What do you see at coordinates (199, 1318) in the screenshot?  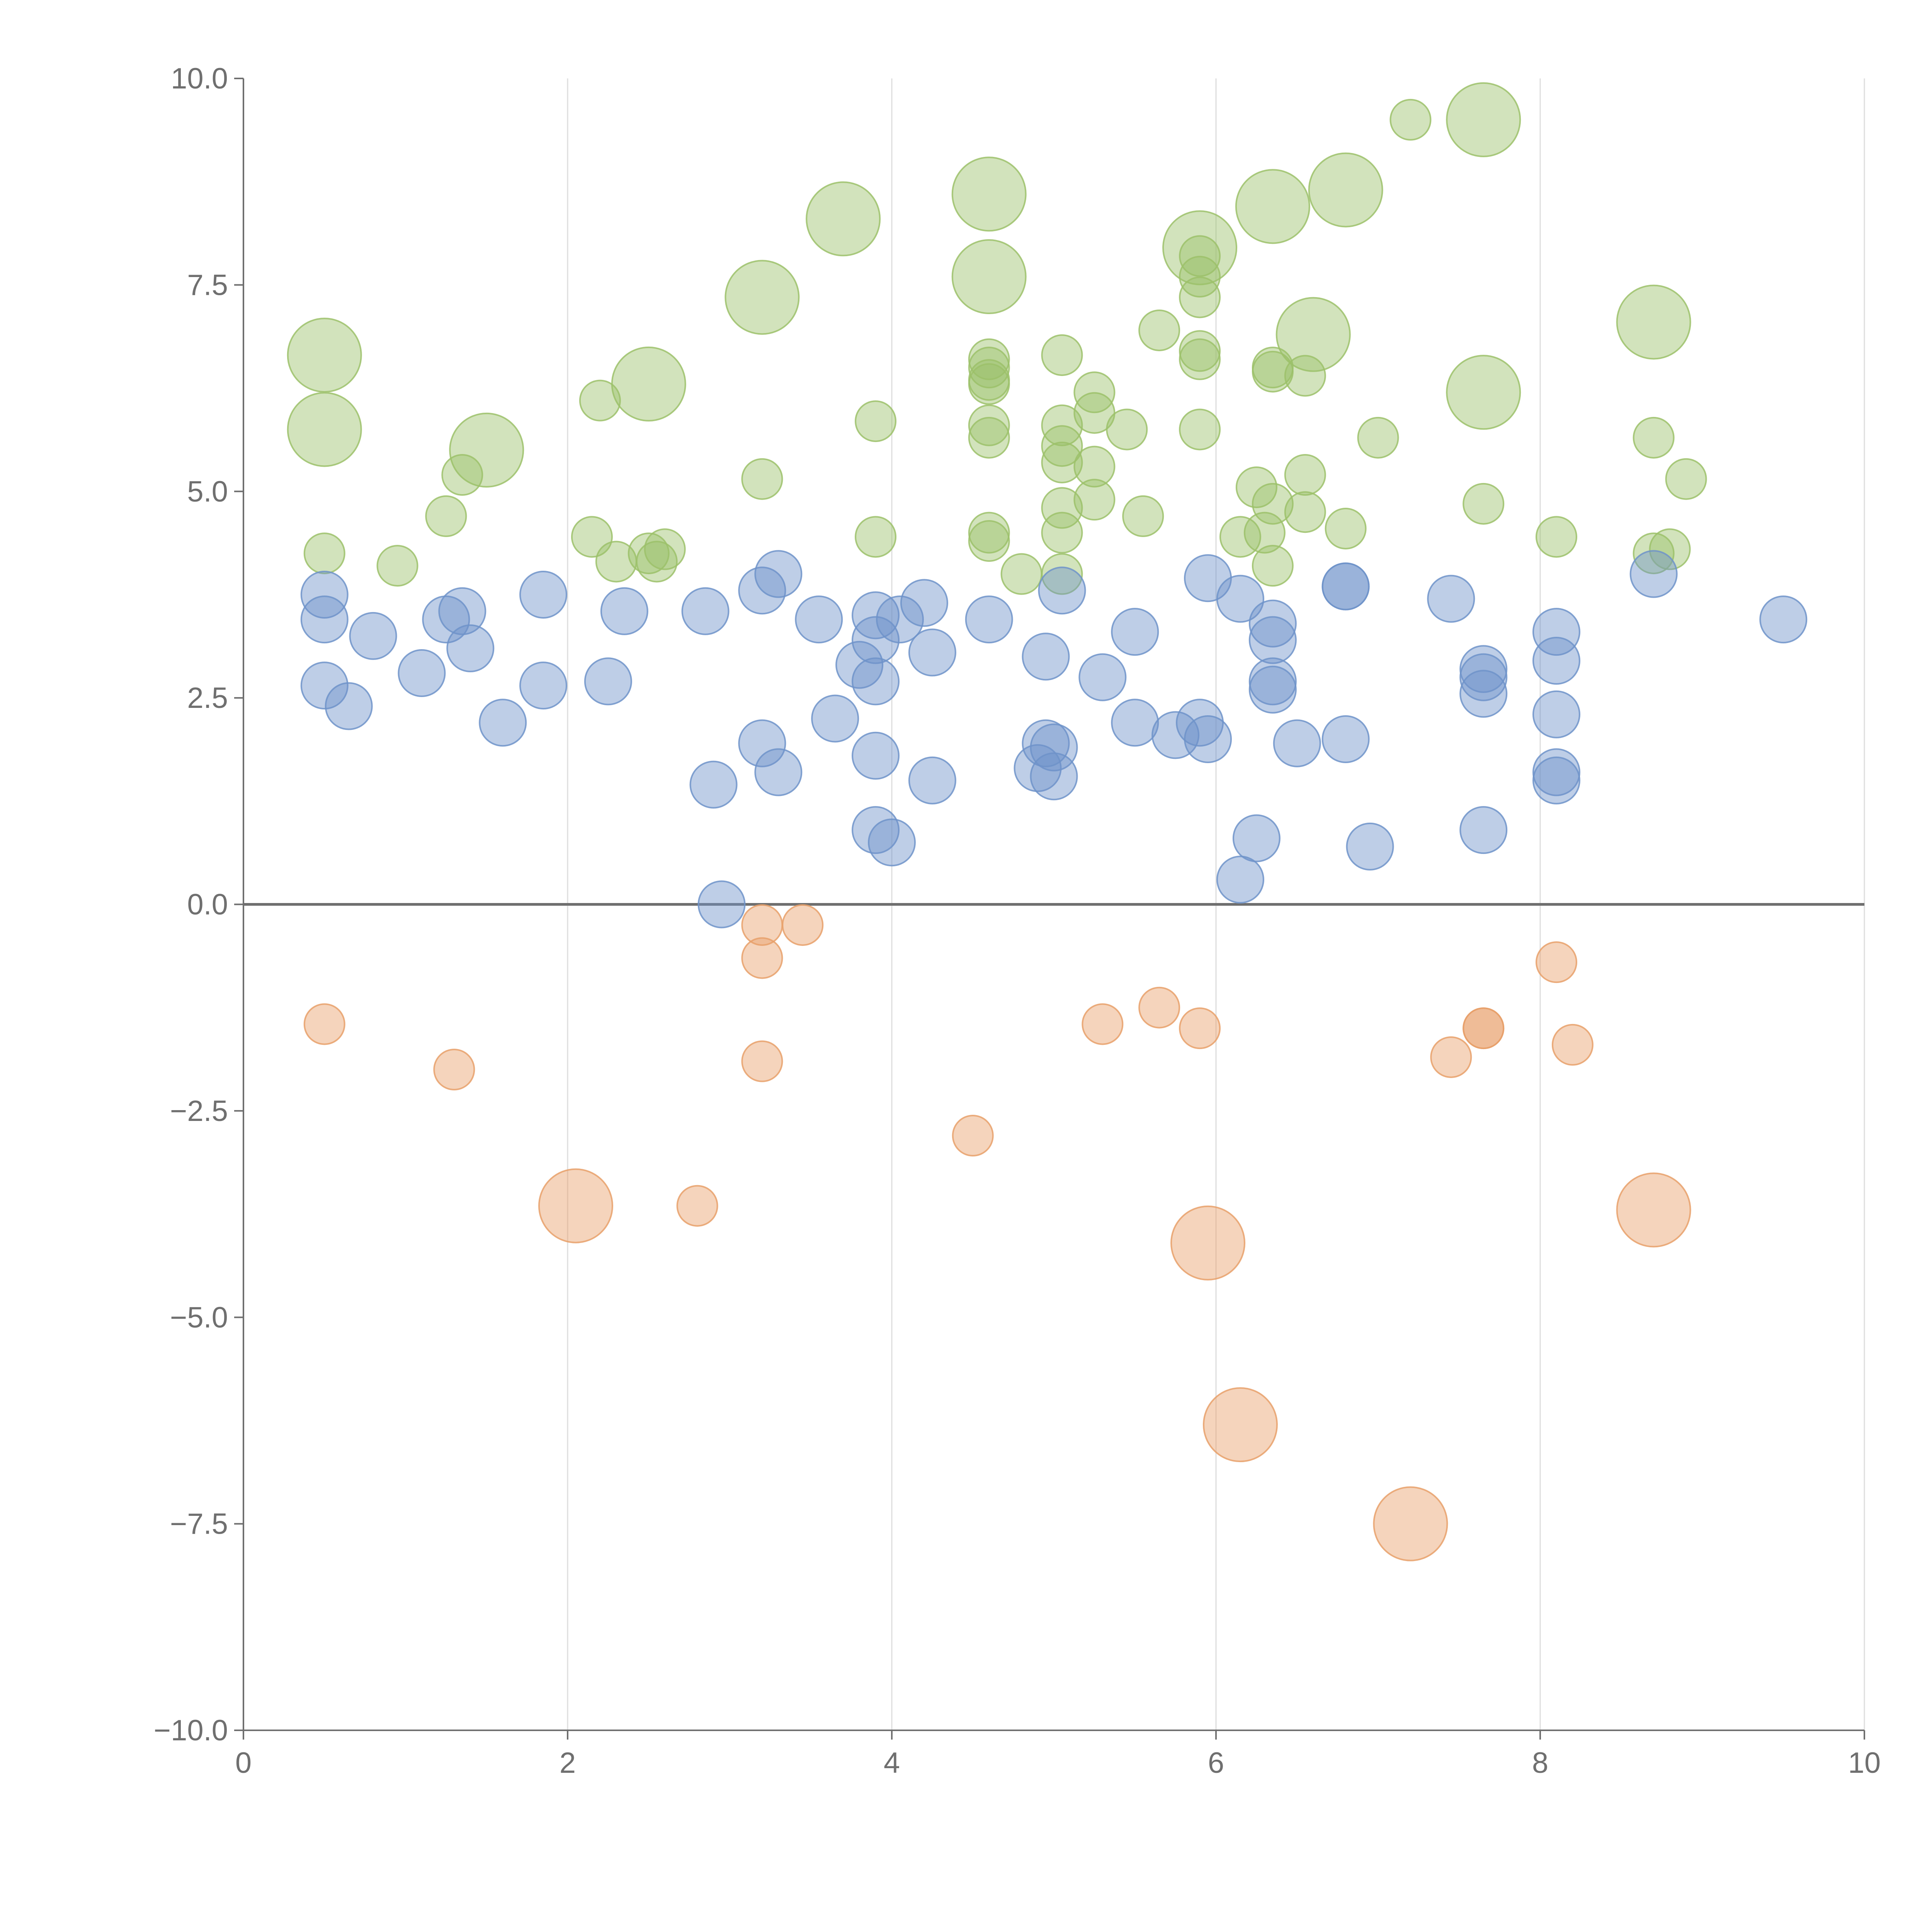 I see `y-tick-label: −5.0` at bounding box center [199, 1318].